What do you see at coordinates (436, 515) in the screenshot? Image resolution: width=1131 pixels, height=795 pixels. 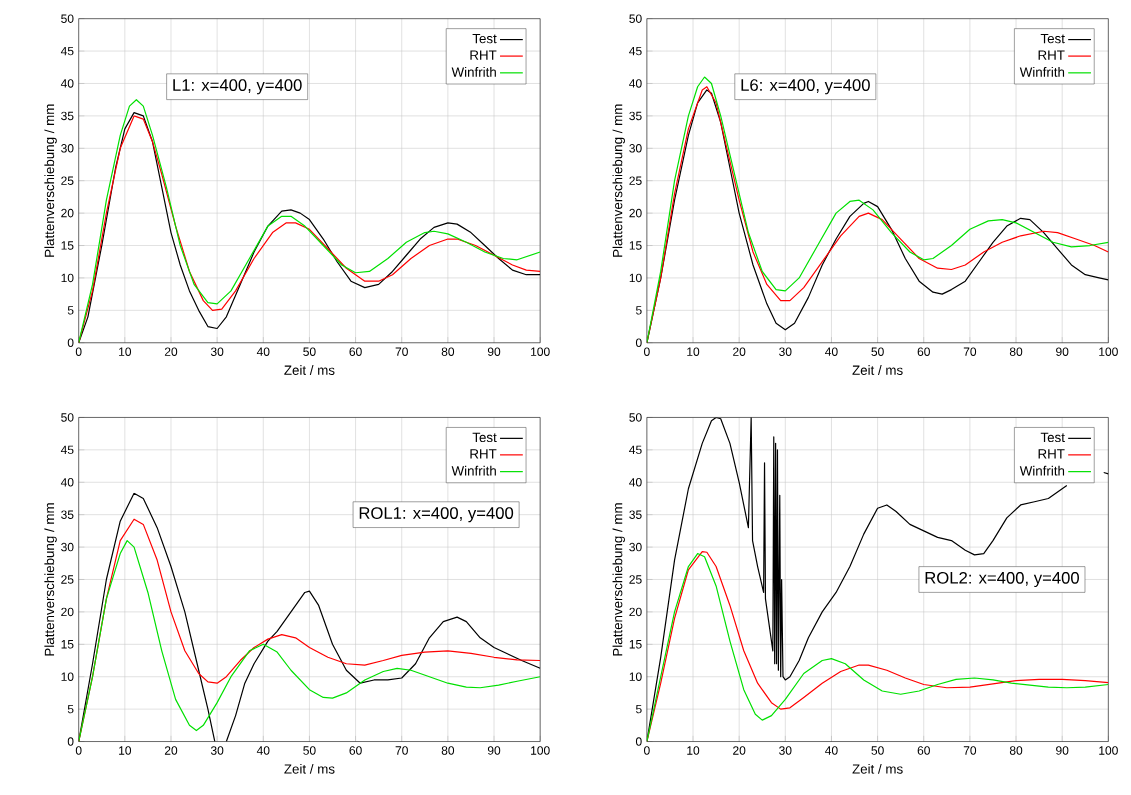 I see `annotation: ROL1: x=400, y=400` at bounding box center [436, 515].